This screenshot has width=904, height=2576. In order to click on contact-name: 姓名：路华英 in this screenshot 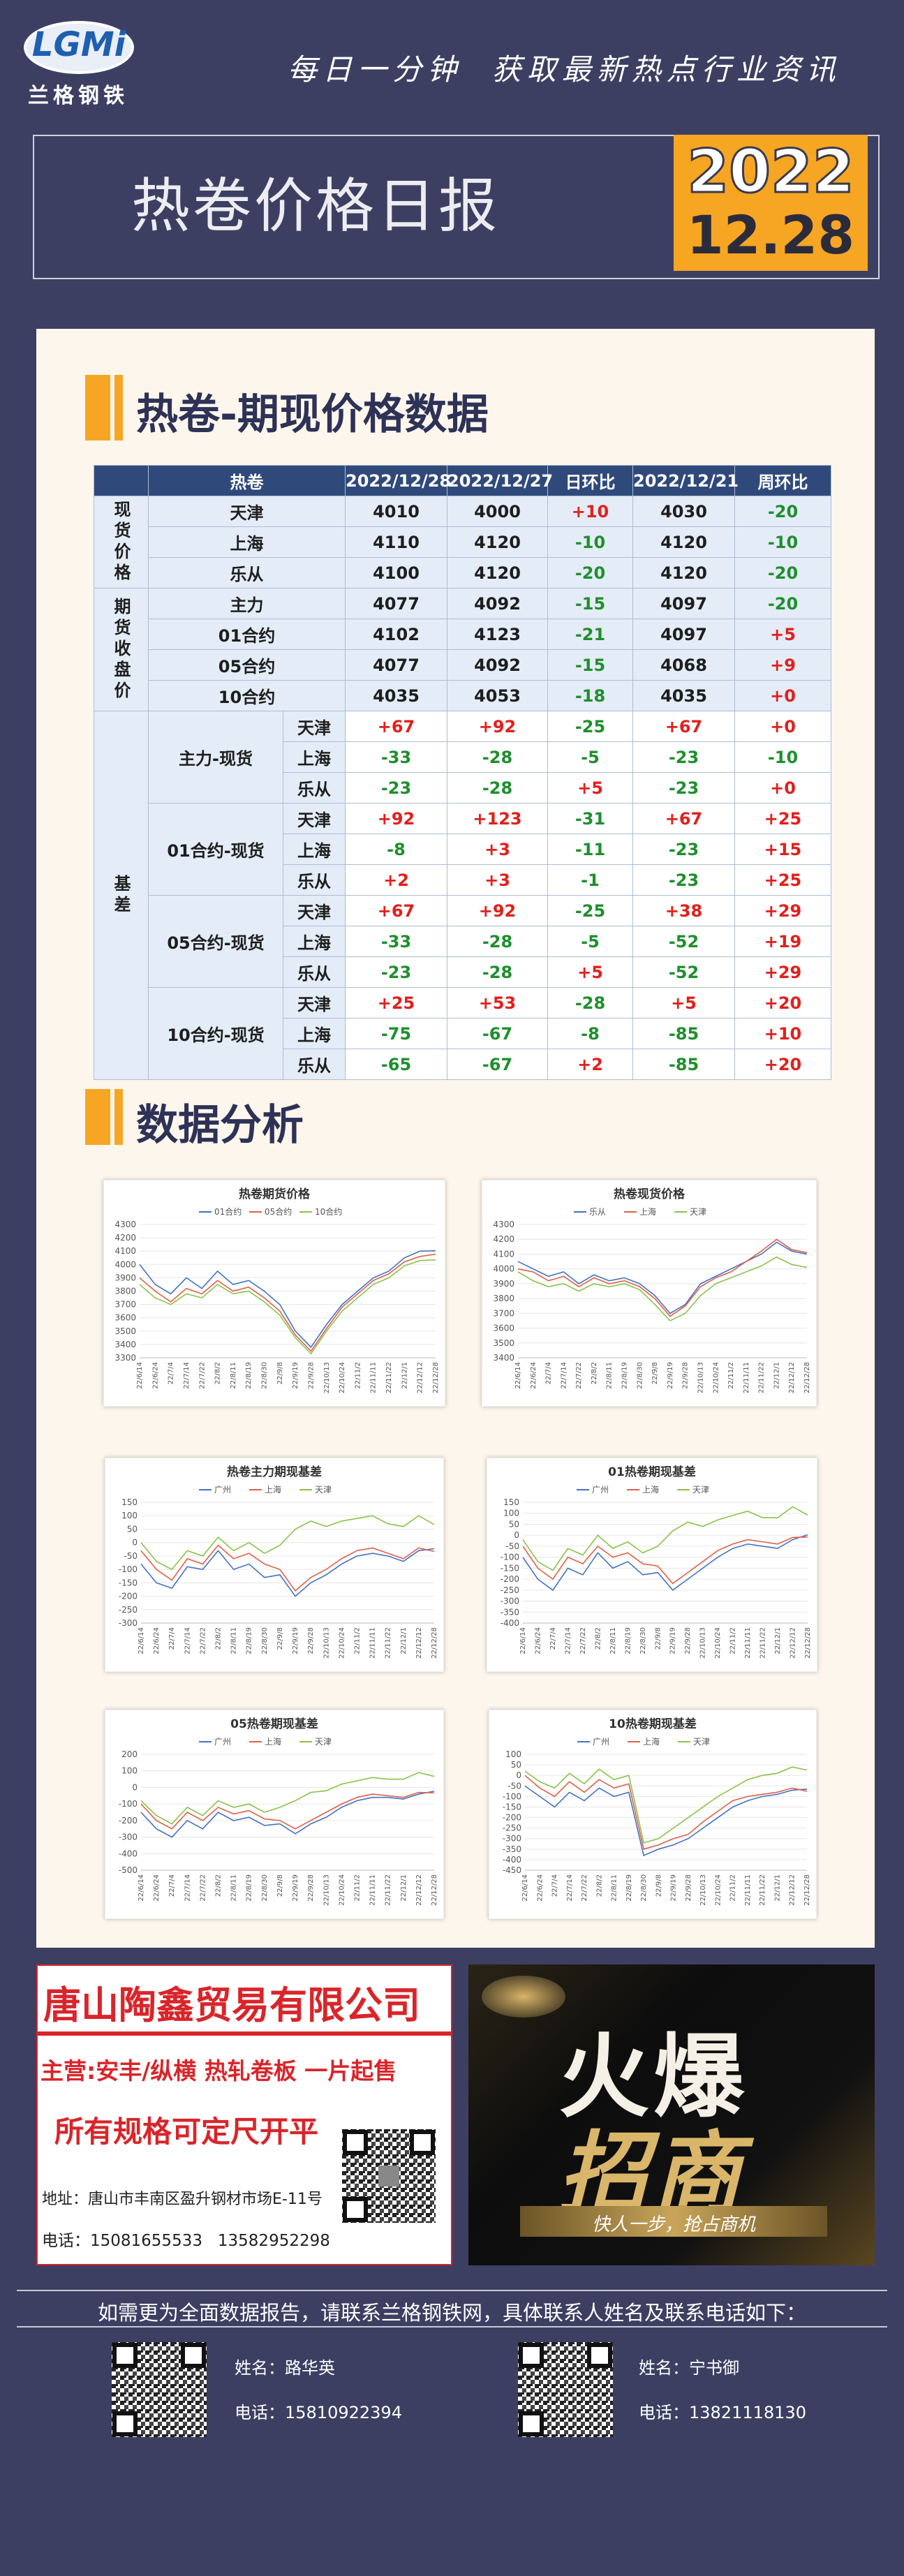, I will do `click(285, 2368)`.